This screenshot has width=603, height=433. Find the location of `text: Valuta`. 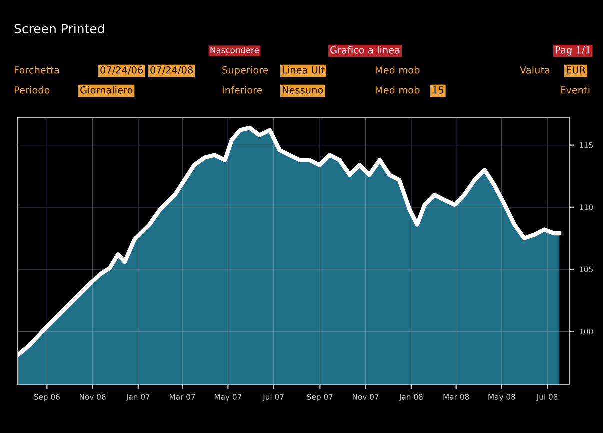

text: Valuta is located at coordinates (535, 70).